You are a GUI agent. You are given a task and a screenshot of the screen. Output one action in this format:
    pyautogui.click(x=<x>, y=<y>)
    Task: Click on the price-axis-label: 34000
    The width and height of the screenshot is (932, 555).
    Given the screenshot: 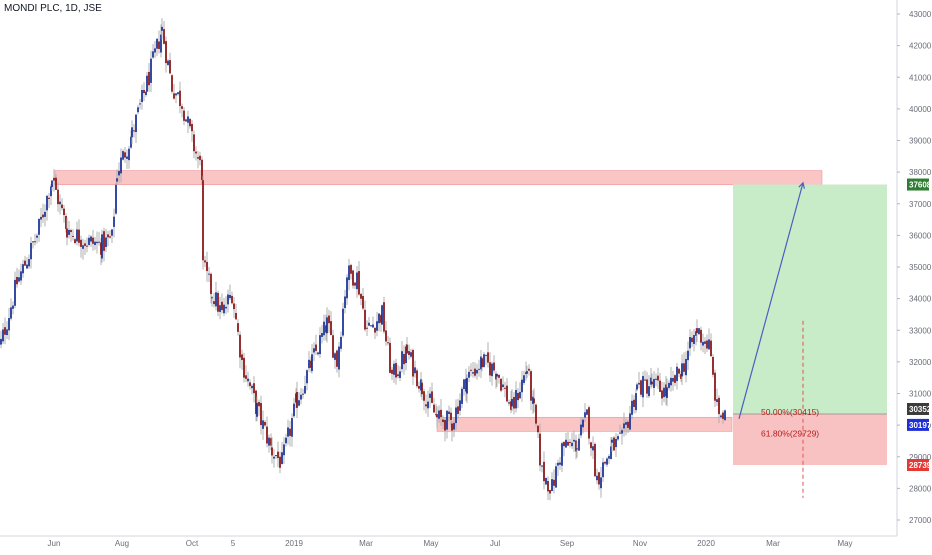 What is the action you would take?
    pyautogui.click(x=920, y=299)
    